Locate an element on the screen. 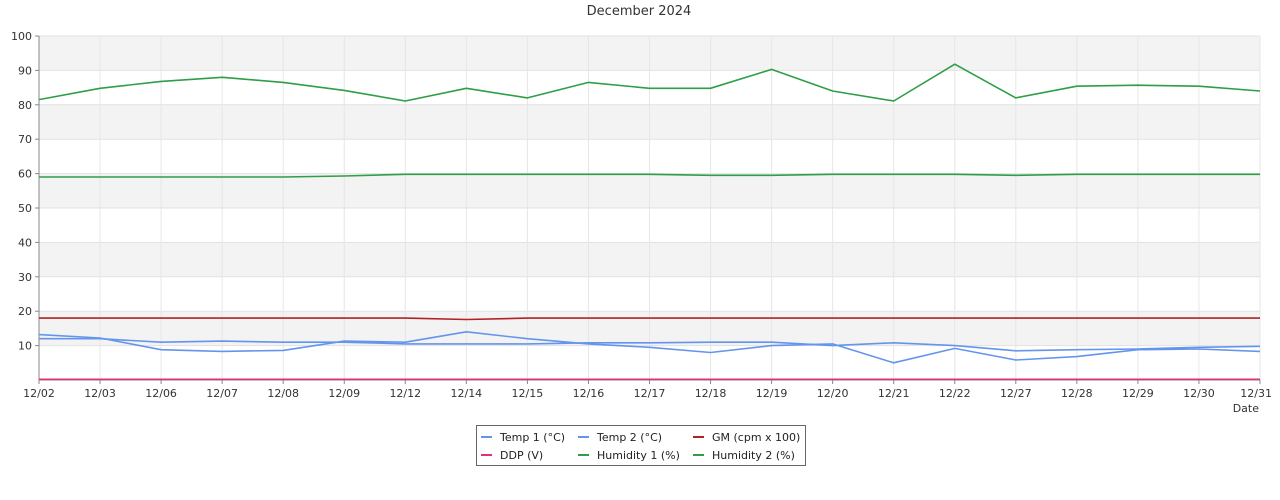 This screenshot has width=1280, height=500. y-tick-label: 80 is located at coordinates (25, 105).